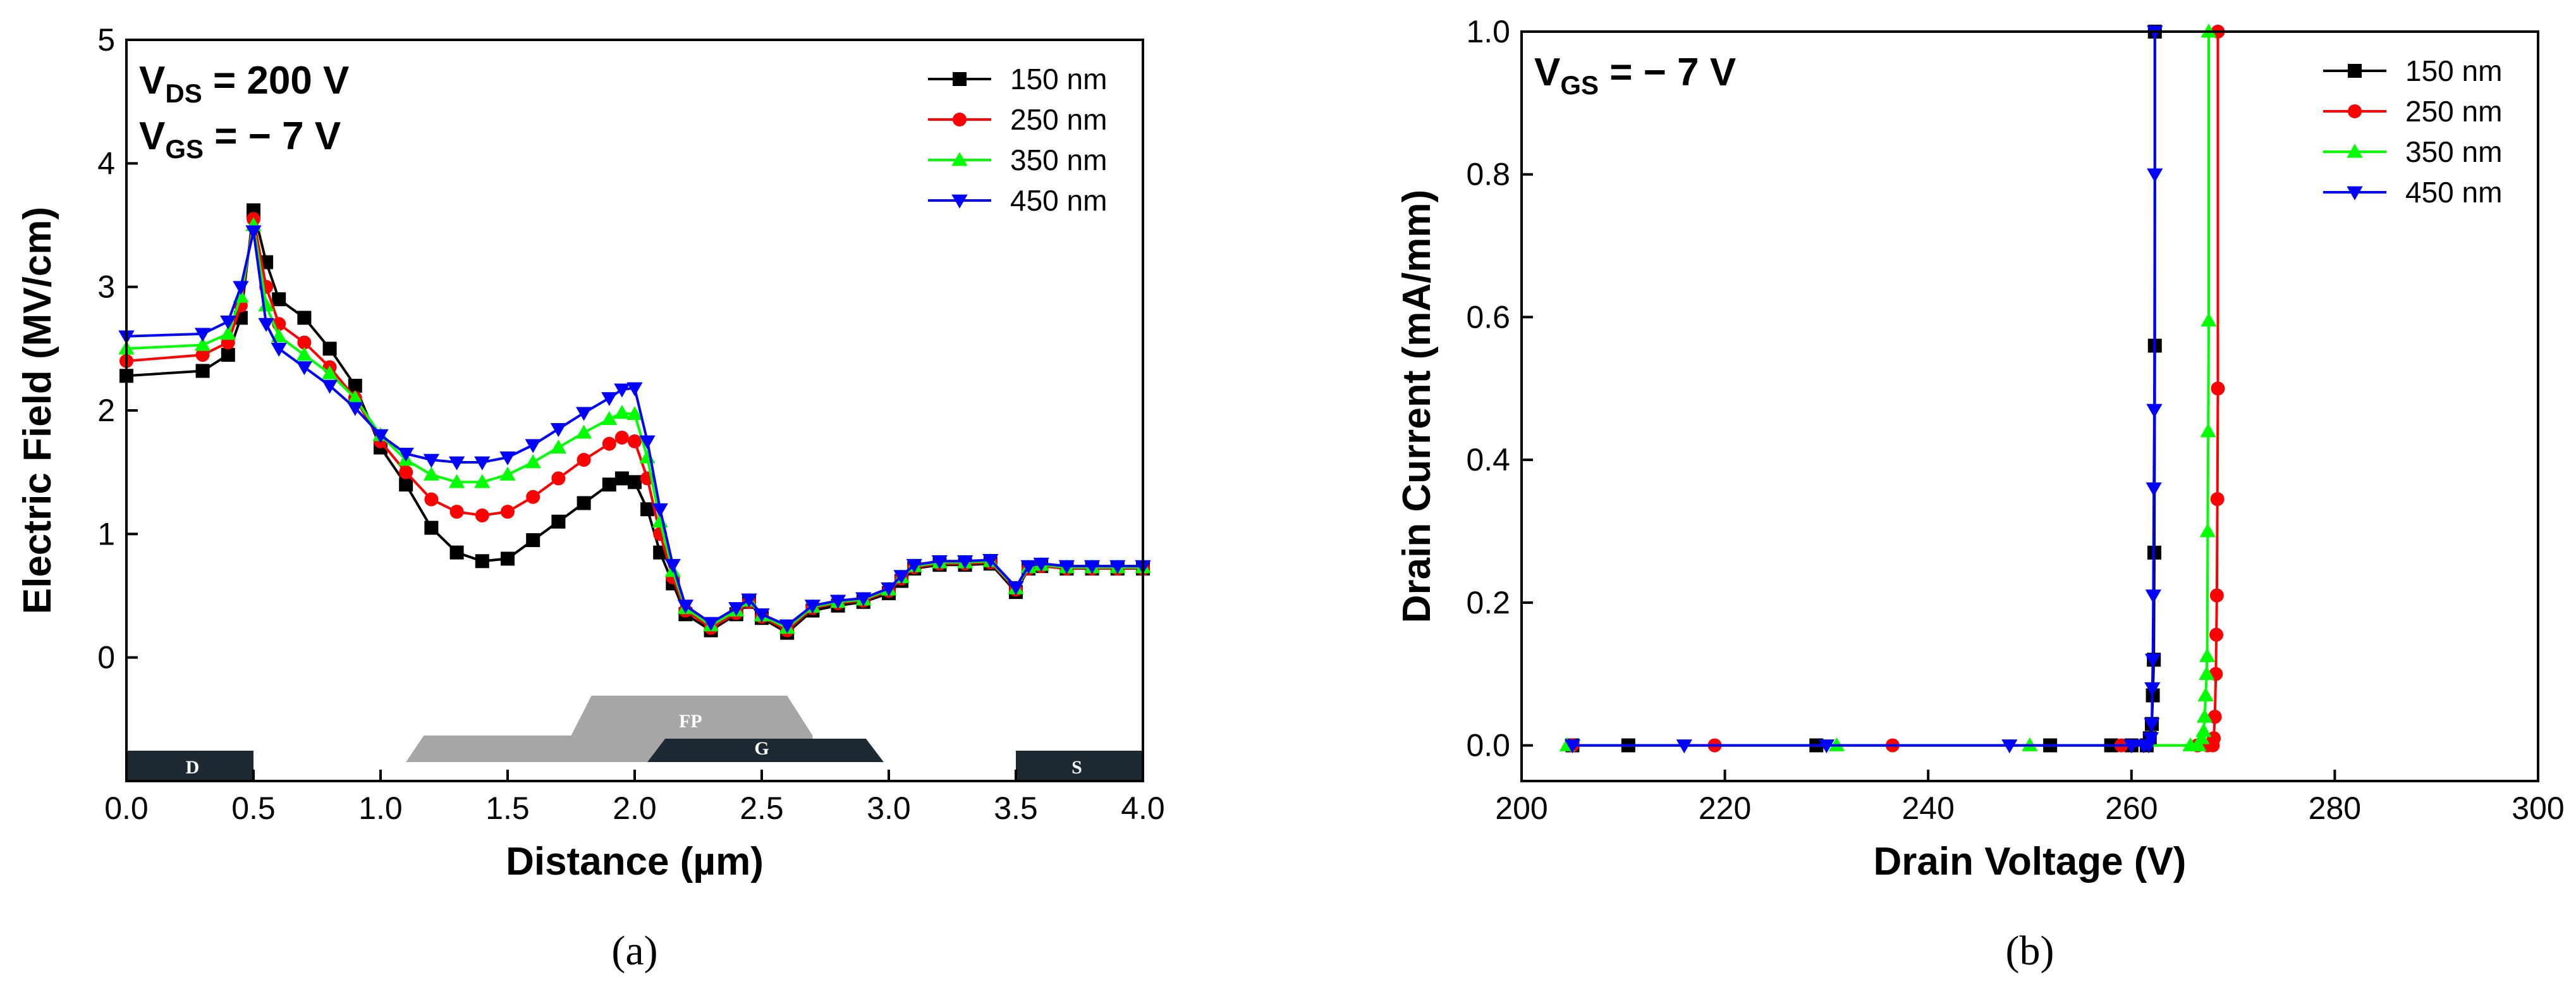 This screenshot has width=2576, height=991. I want to click on x-tick-label: 2.0, so click(635, 808).